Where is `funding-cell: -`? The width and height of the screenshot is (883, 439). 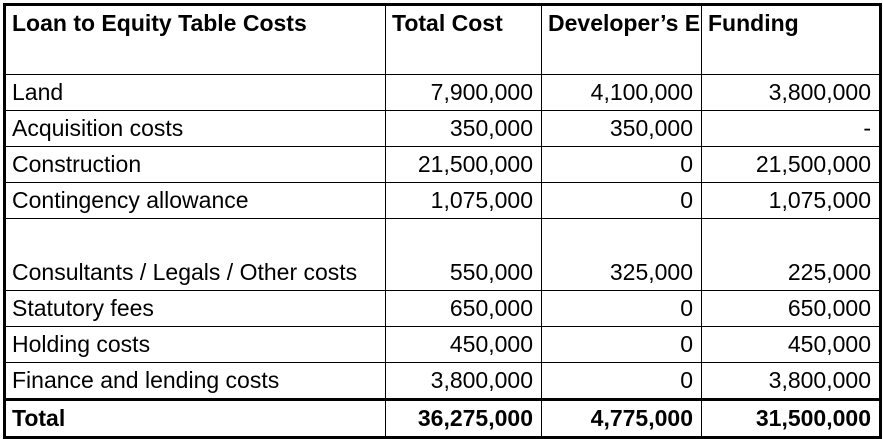 funding-cell: - is located at coordinates (791, 128).